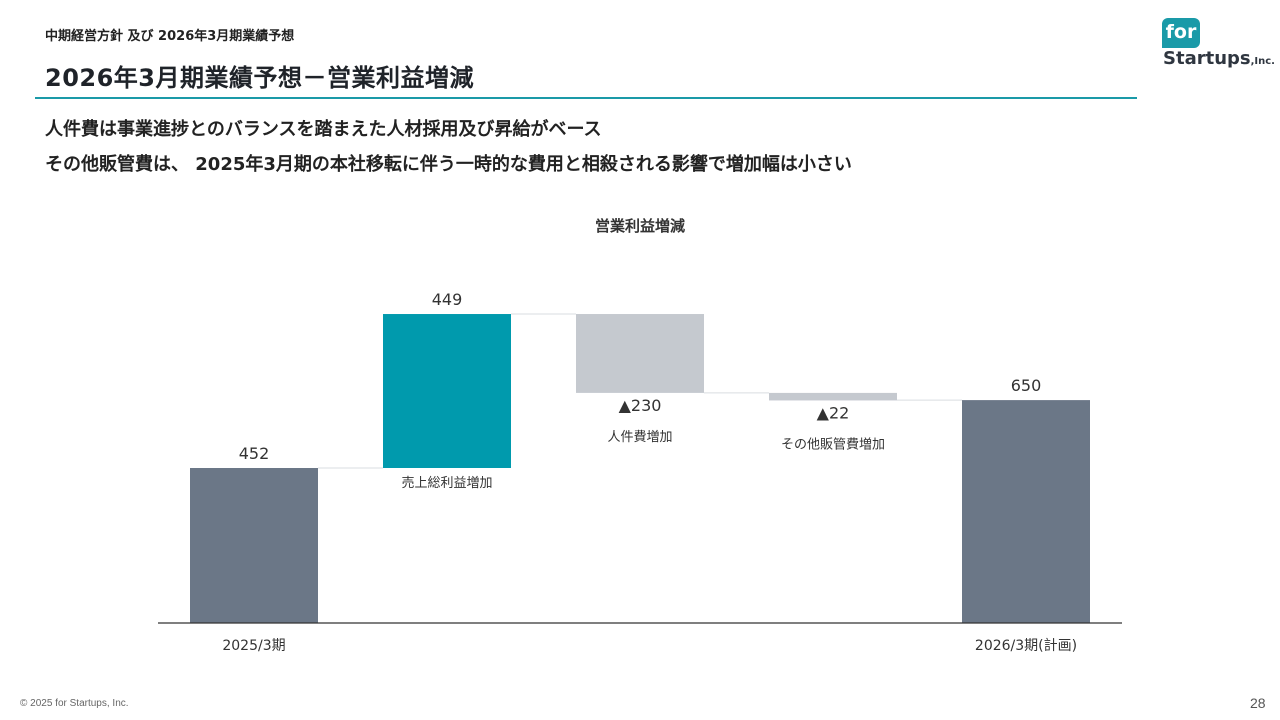 The image size is (1280, 720). Describe the element at coordinates (640, 405) in the screenshot. I see `value-label: ▲230` at that location.